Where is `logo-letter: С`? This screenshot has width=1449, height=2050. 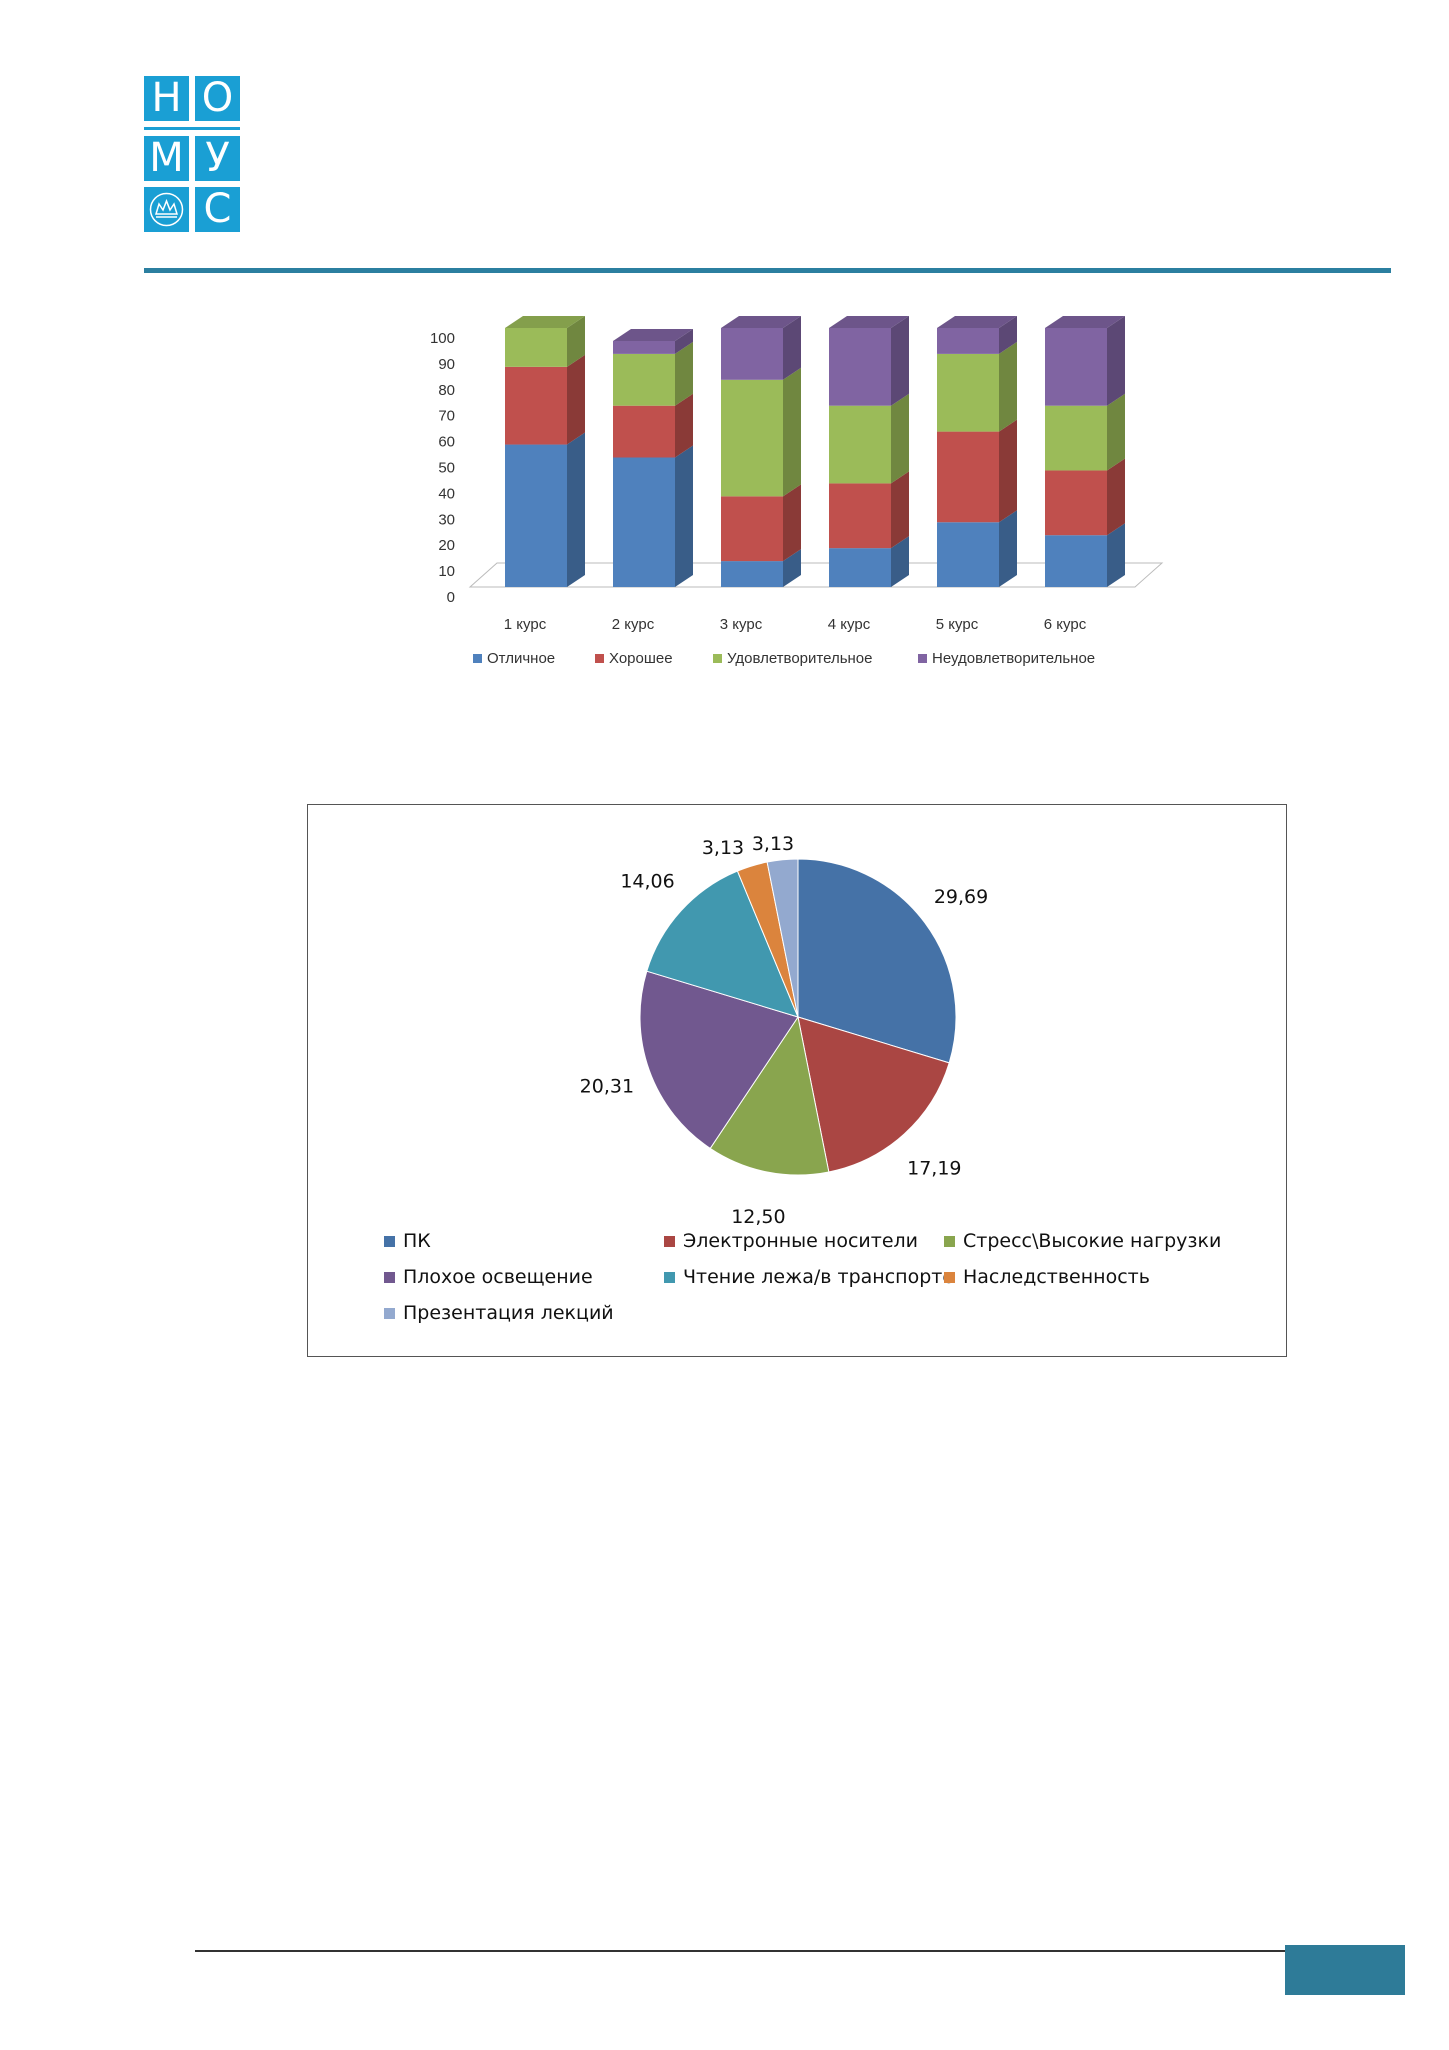 logo-letter: С is located at coordinates (217, 209).